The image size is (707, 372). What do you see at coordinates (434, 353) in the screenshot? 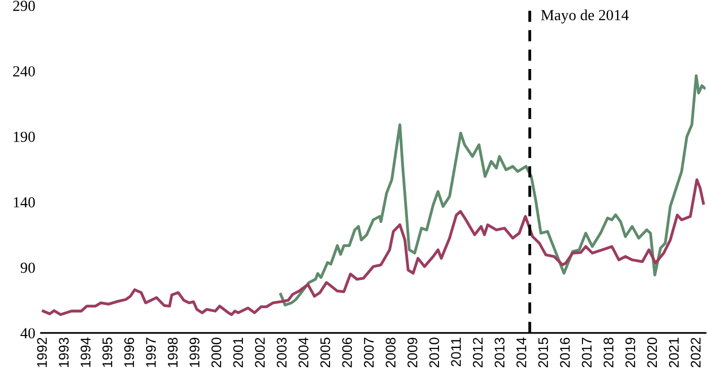
I see `x-tick-label: 2010` at bounding box center [434, 353].